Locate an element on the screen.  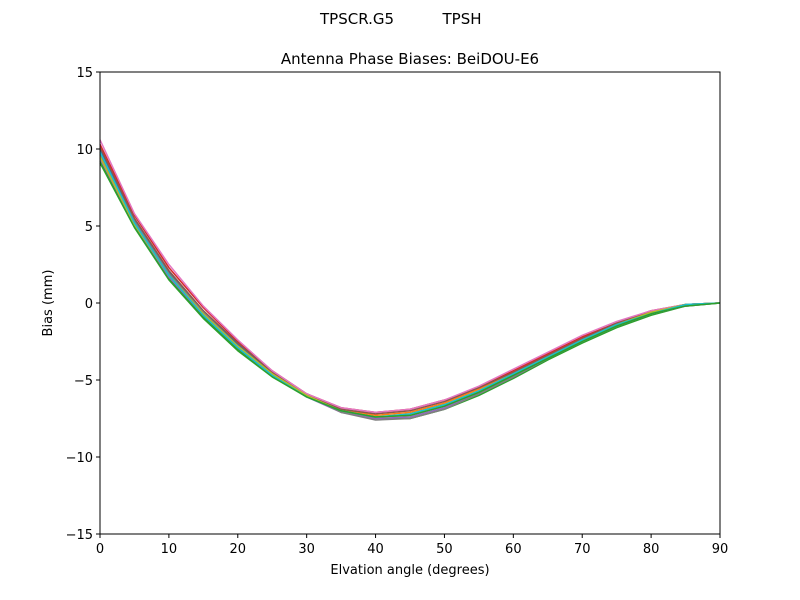
x-tick-label: 70 is located at coordinates (582, 549).